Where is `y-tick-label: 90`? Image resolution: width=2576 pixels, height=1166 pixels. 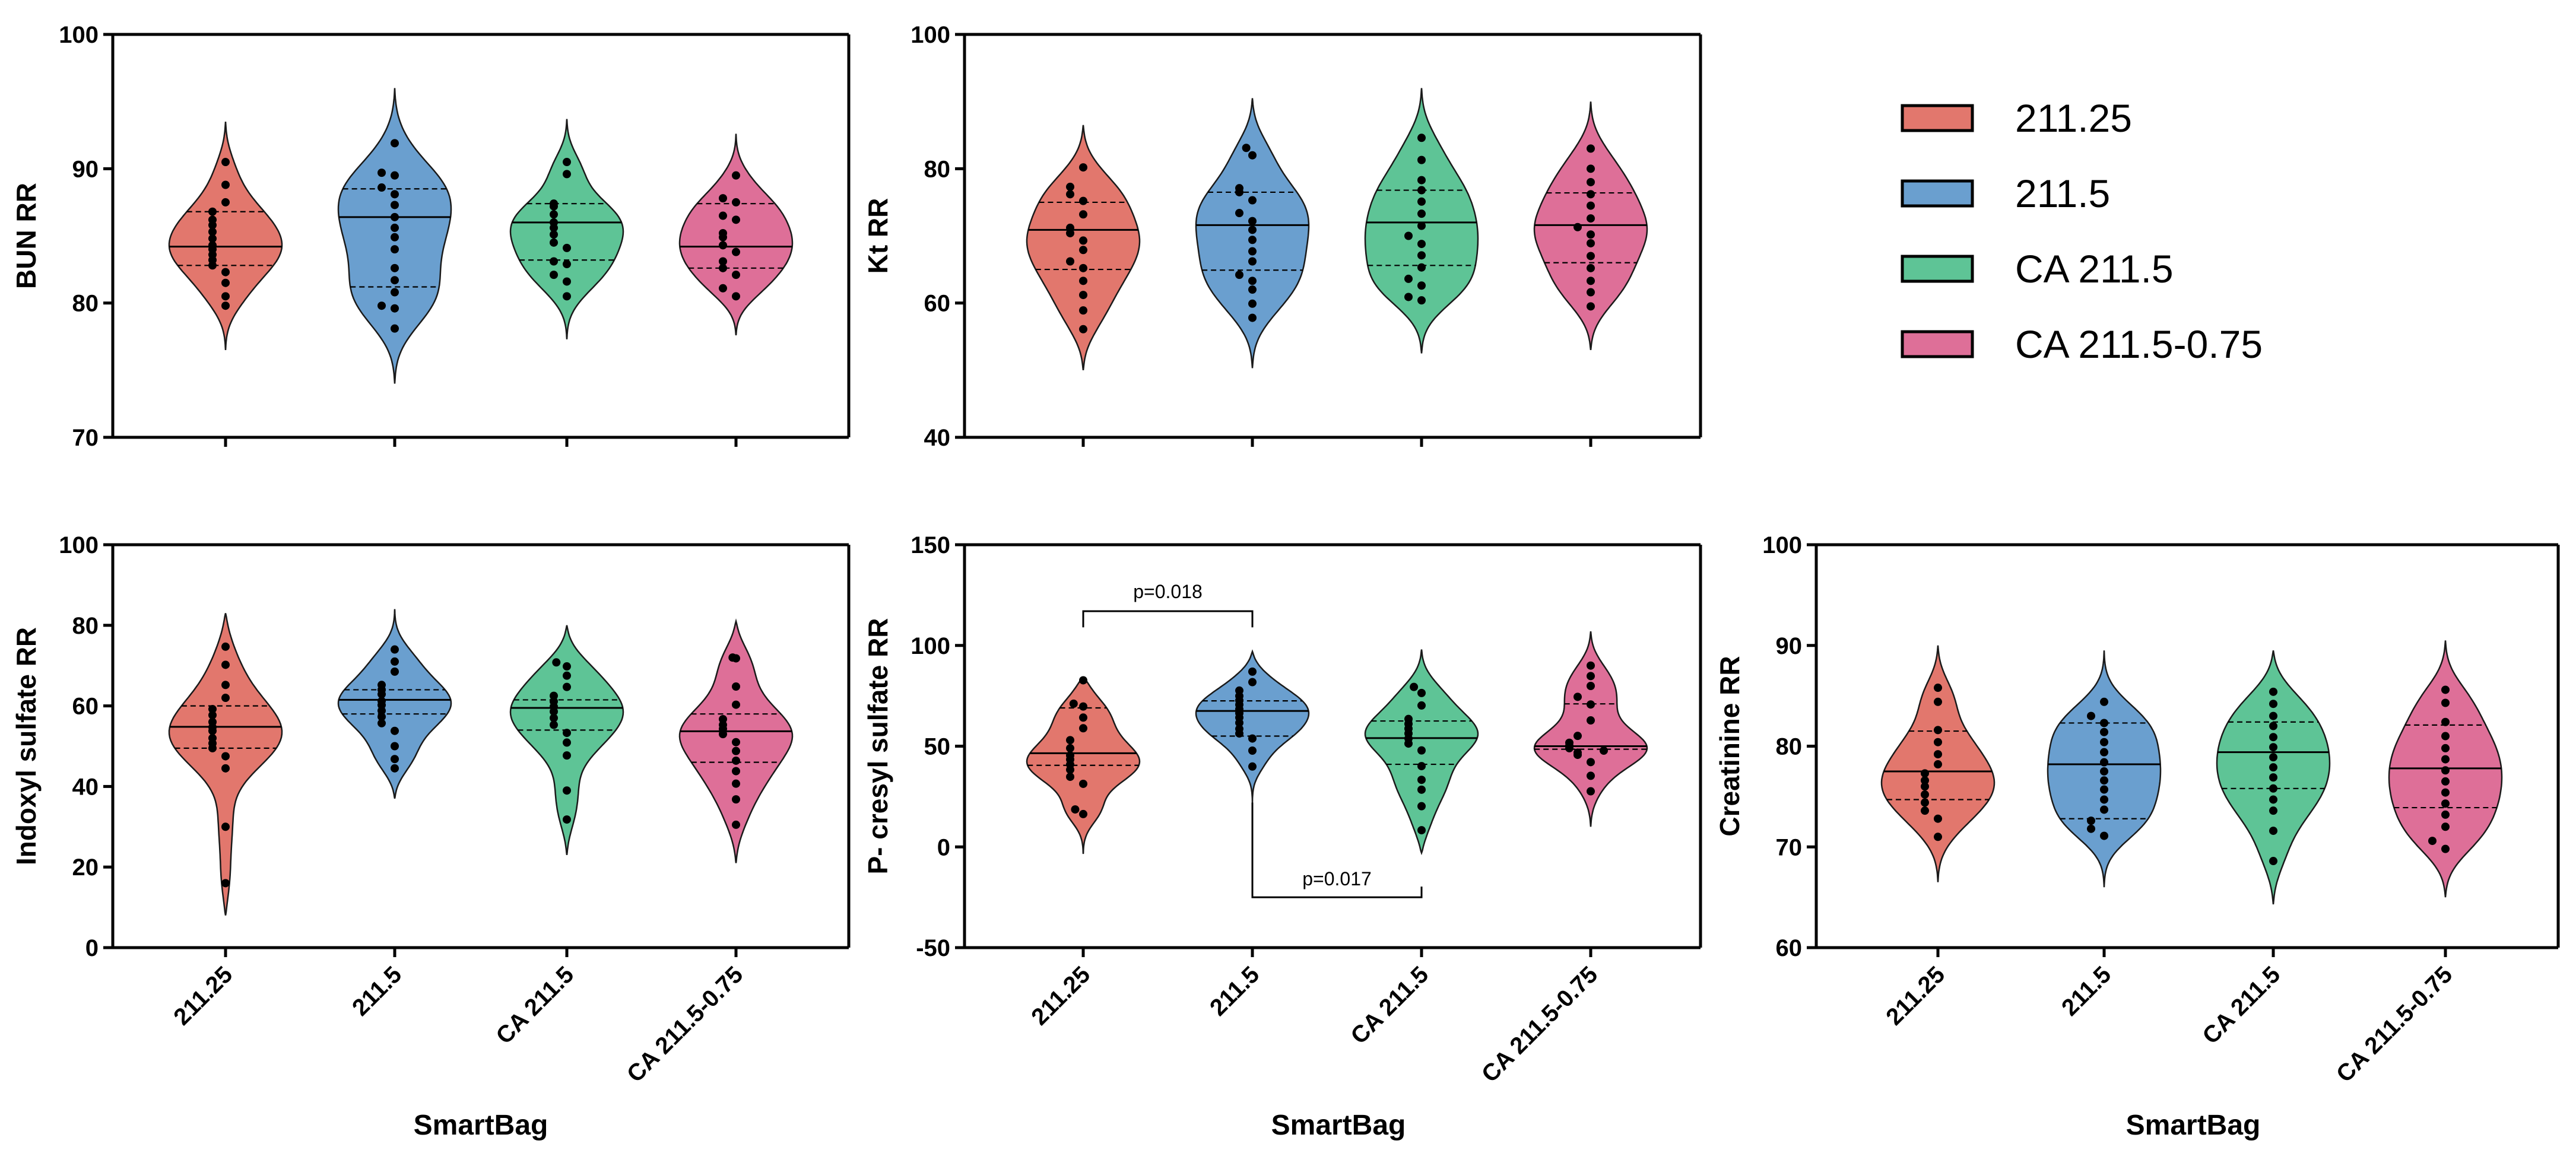
y-tick-label: 90 is located at coordinates (85, 169).